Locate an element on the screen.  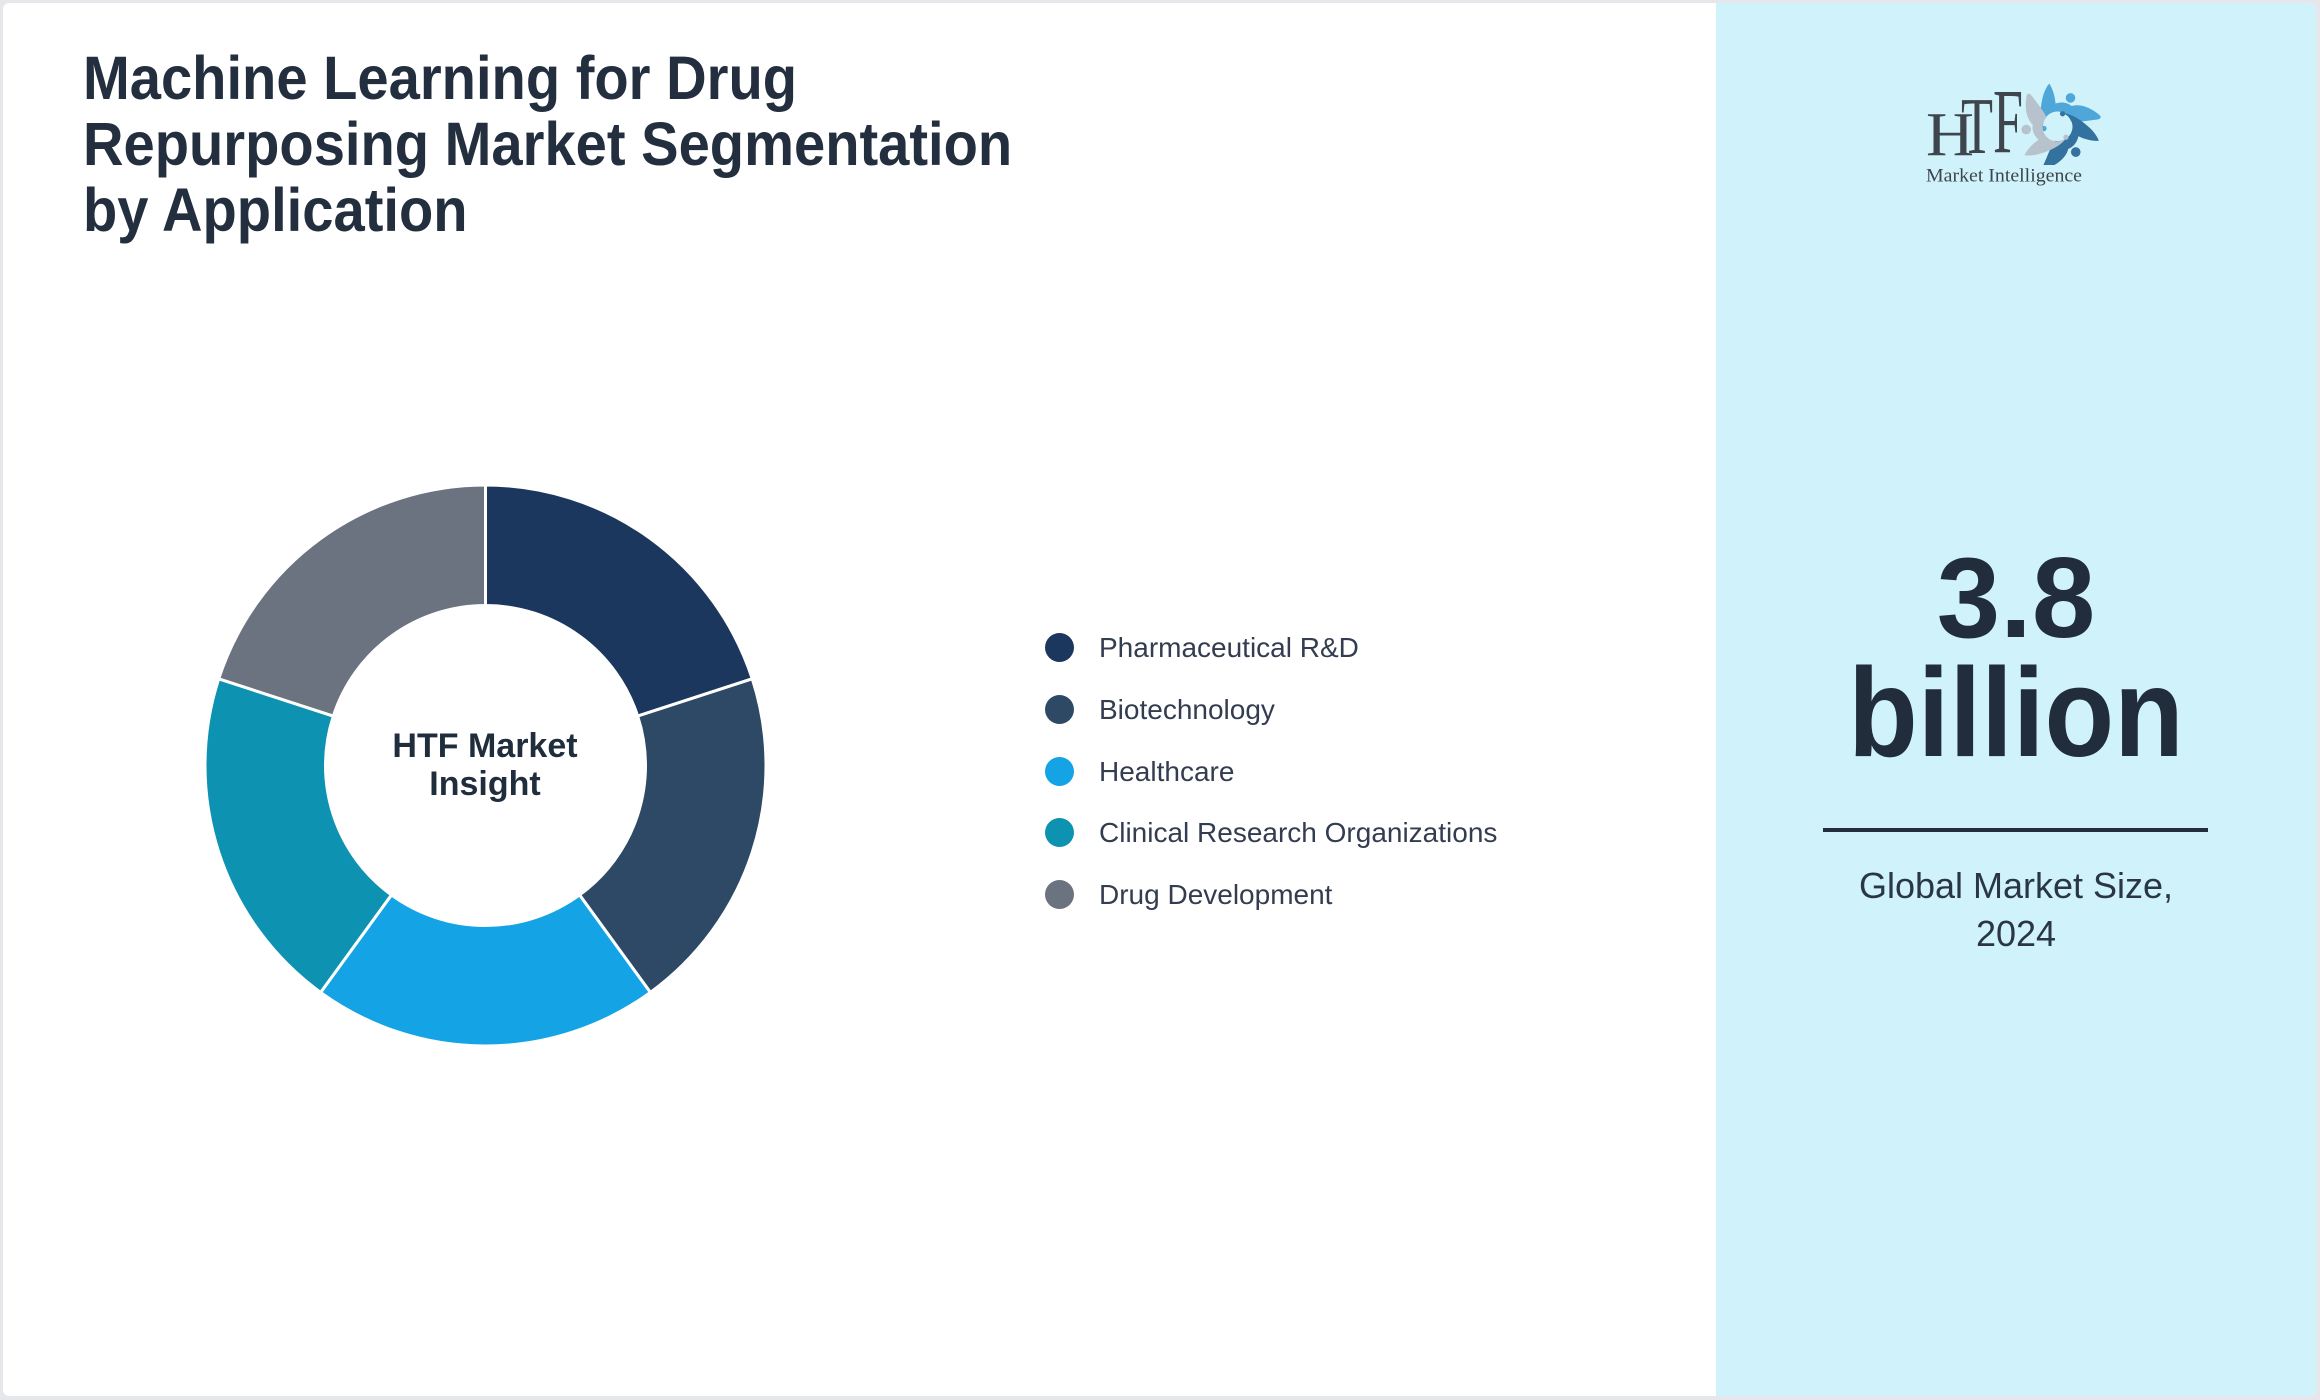
svg-text: Market Intelligence is located at coordinates (2004, 176).